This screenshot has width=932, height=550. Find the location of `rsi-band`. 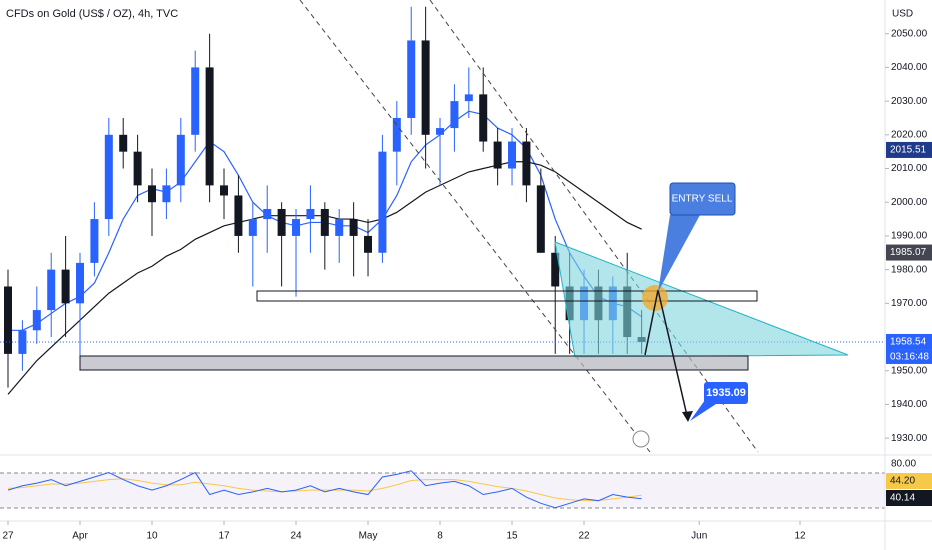

rsi-band is located at coordinates (442, 490).